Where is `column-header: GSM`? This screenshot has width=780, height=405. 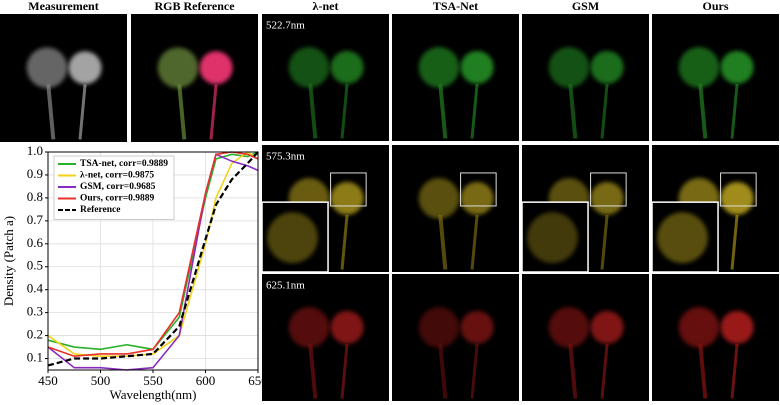
column-header: GSM is located at coordinates (585, 6).